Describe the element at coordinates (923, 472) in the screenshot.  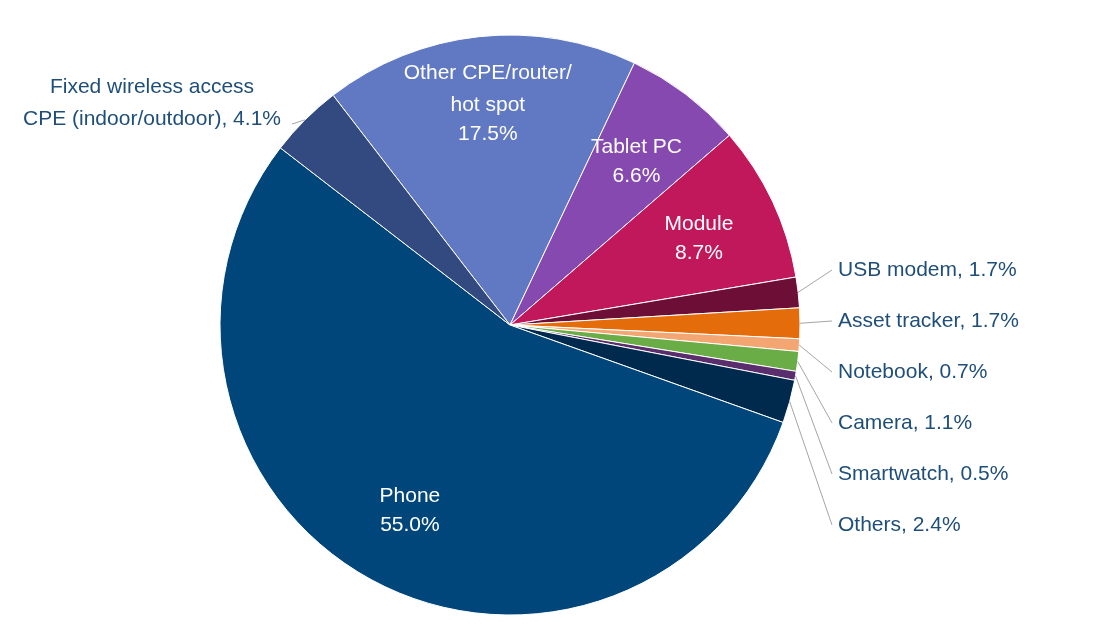
I see `slice-label: Smartwatch, 0.5%` at that location.